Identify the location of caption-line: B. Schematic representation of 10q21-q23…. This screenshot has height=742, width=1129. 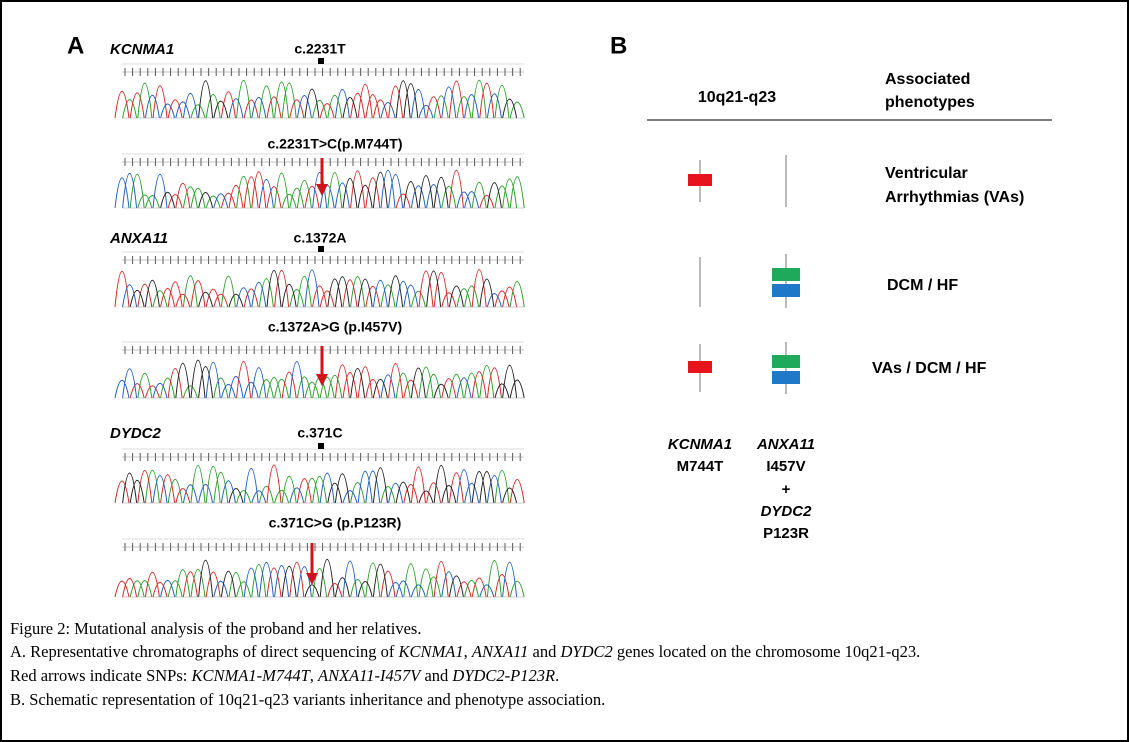
(307, 700).